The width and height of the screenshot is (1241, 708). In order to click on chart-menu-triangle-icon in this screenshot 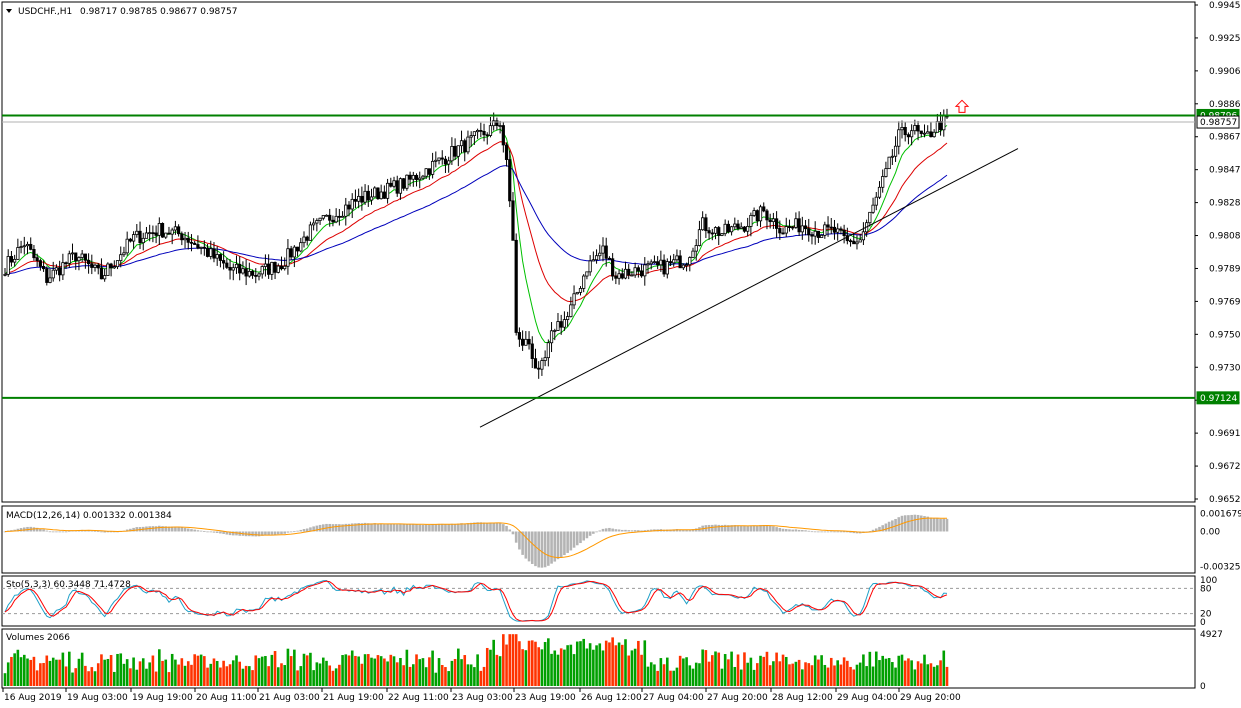, I will do `click(9, 11)`.